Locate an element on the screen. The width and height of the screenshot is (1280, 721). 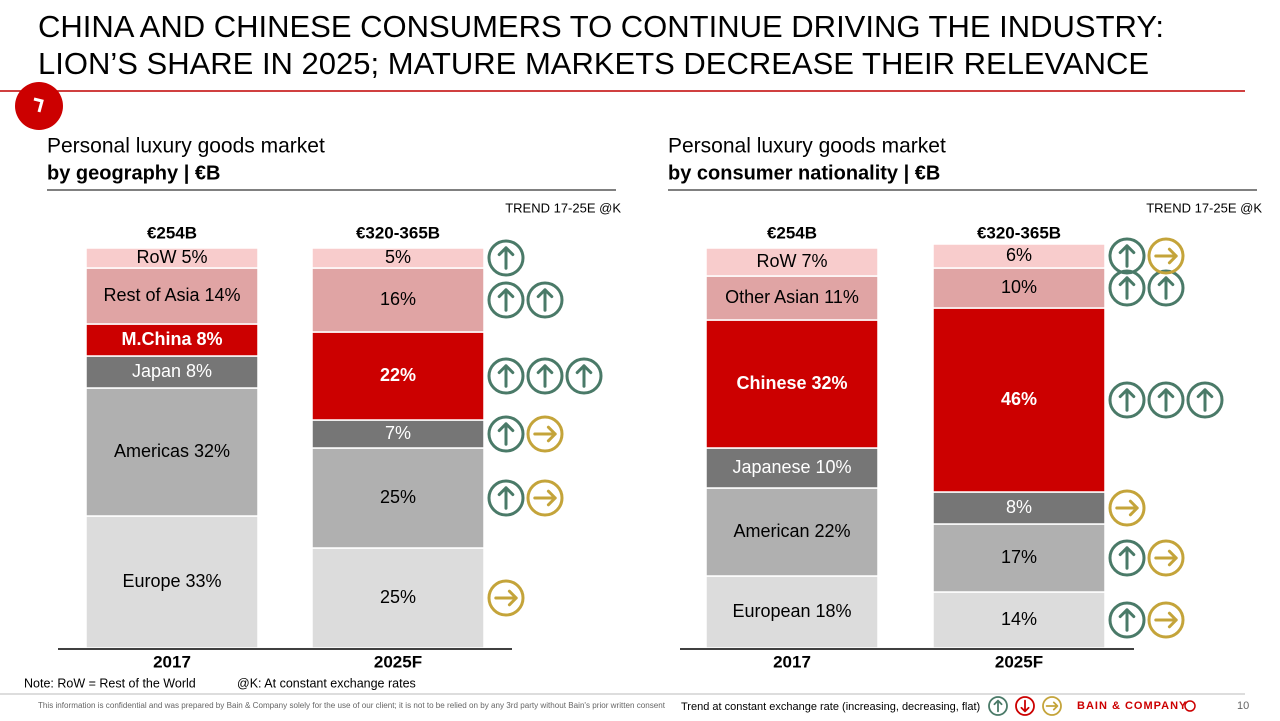
badge-icon is located at coordinates (38, 105).